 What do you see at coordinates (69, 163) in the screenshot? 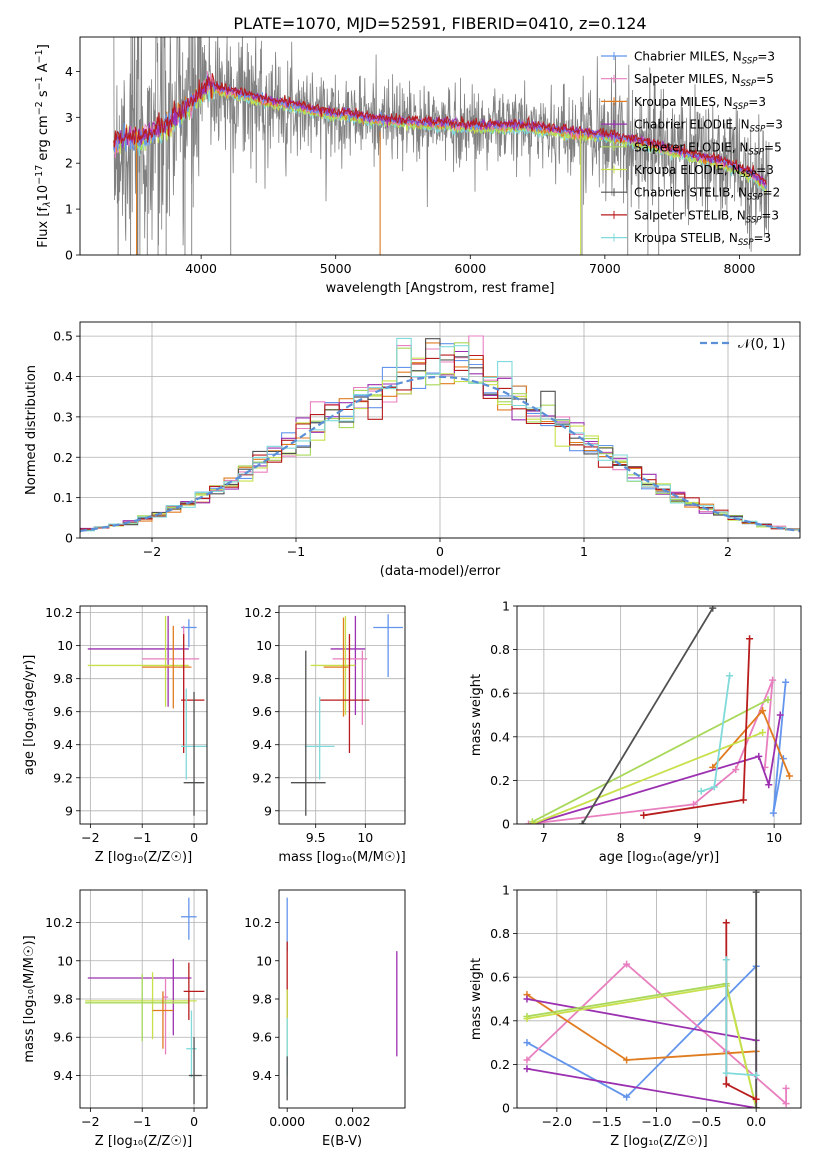
I see `y-tick-label: 2` at bounding box center [69, 163].